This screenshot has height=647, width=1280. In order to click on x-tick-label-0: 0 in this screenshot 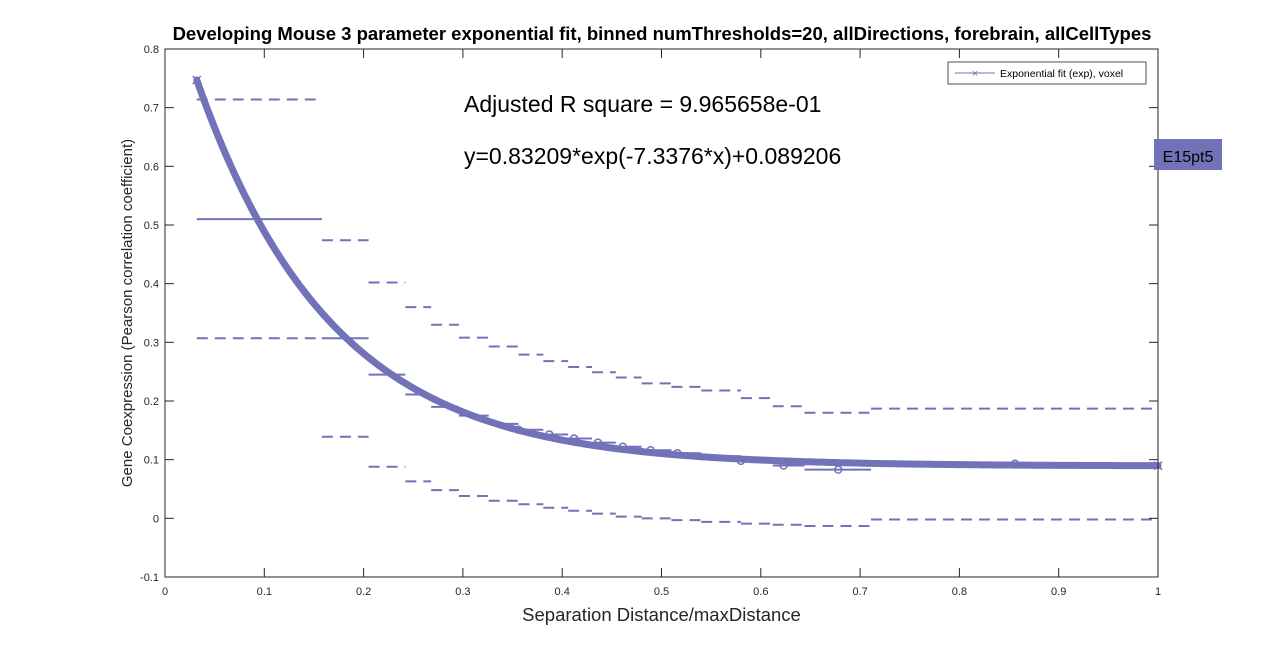, I will do `click(165, 592)`.